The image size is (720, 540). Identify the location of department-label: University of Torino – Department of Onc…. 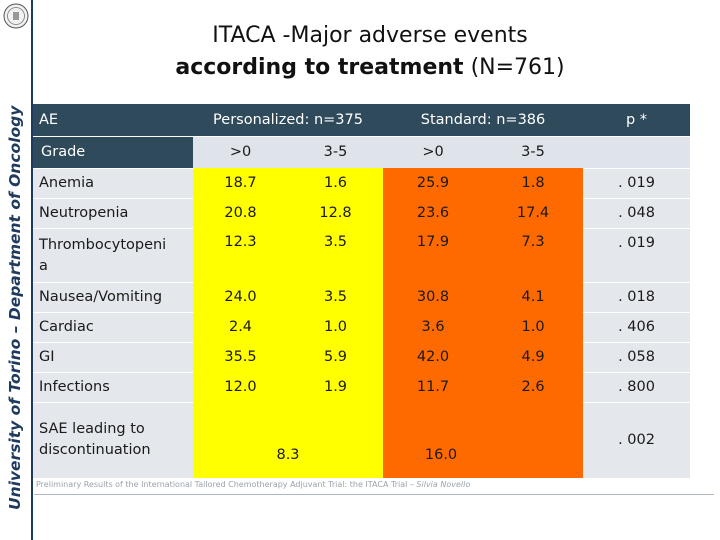
(15, 307).